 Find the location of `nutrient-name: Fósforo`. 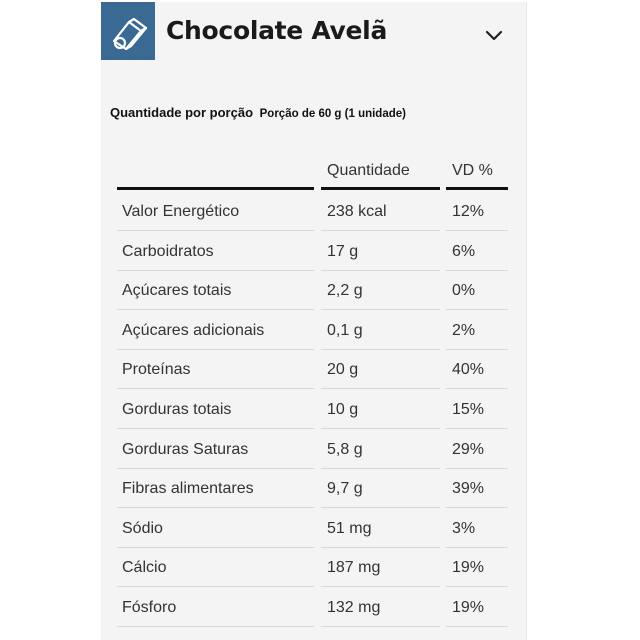

nutrient-name: Fósforo is located at coordinates (215, 607).